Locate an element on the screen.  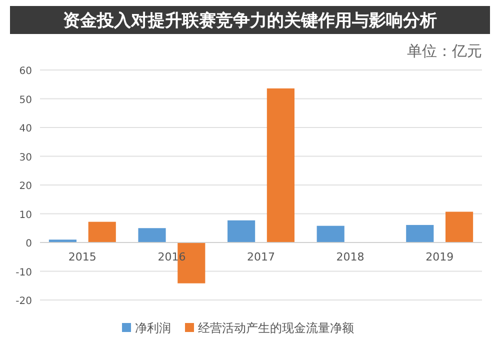
legend-label: 经营活动产生的现金流量净额 is located at coordinates (276, 328).